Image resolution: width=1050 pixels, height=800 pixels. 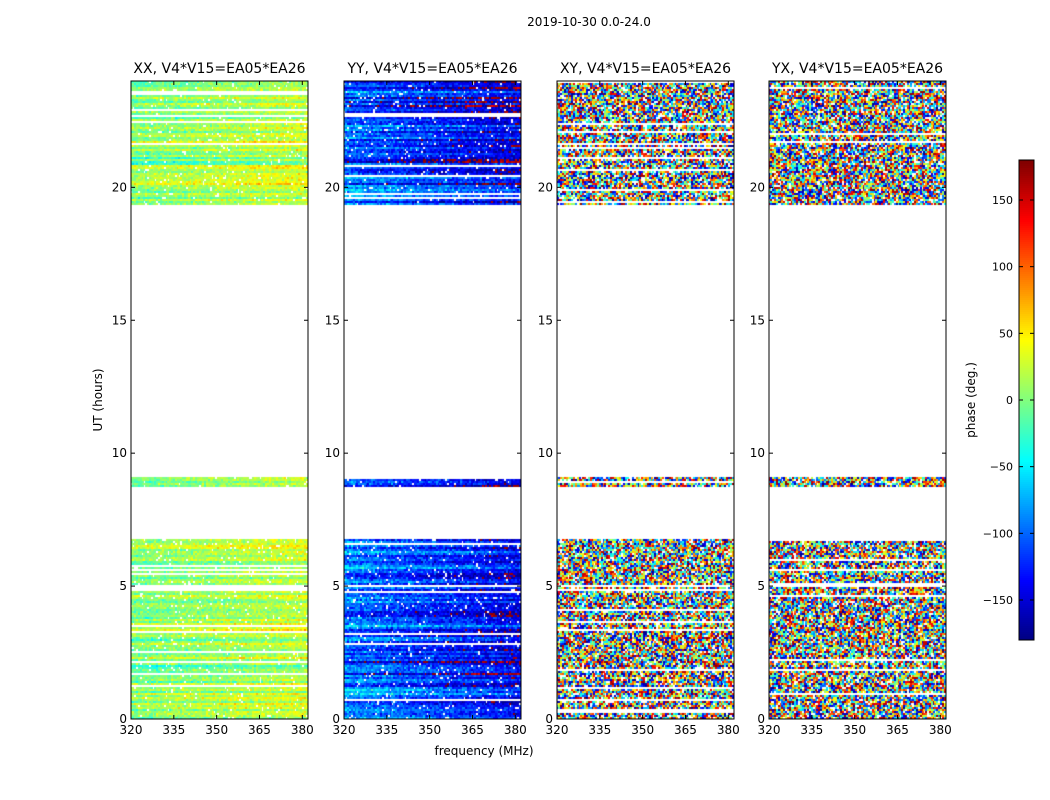 What do you see at coordinates (1009, 400) in the screenshot?
I see `colorbar-tick-label: 0` at bounding box center [1009, 400].